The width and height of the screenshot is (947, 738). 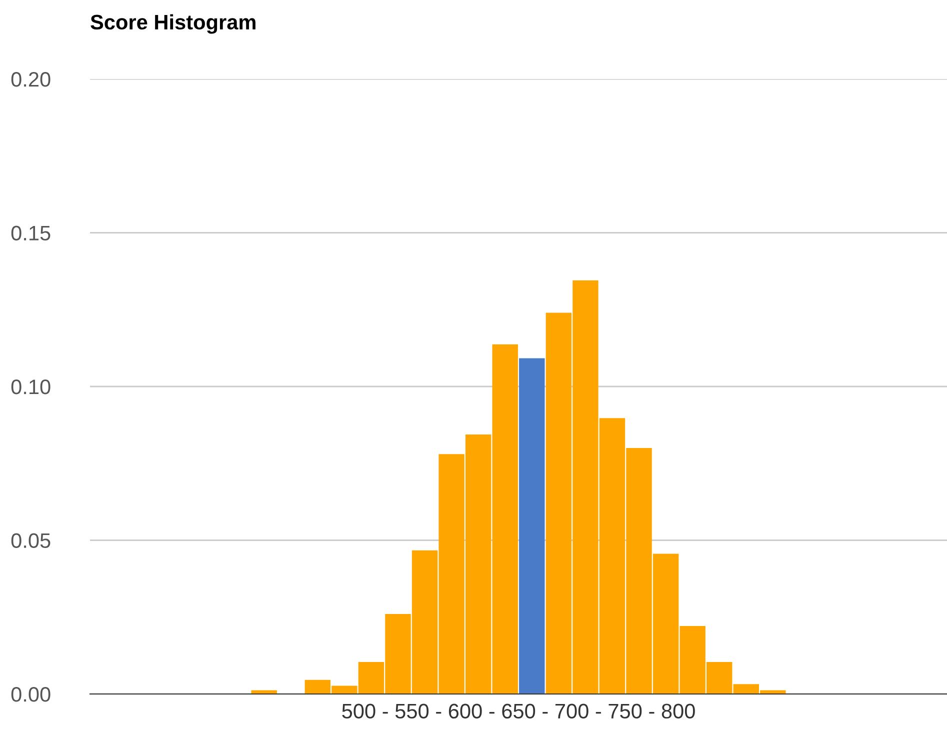 What do you see at coordinates (30, 387) in the screenshot?
I see `y-tick-label: 0.10` at bounding box center [30, 387].